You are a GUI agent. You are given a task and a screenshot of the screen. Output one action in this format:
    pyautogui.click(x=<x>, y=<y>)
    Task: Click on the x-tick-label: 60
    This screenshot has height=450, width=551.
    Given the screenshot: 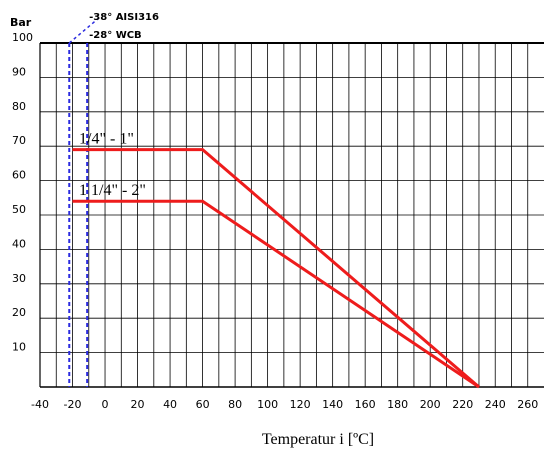 What is the action you would take?
    pyautogui.click(x=203, y=404)
    